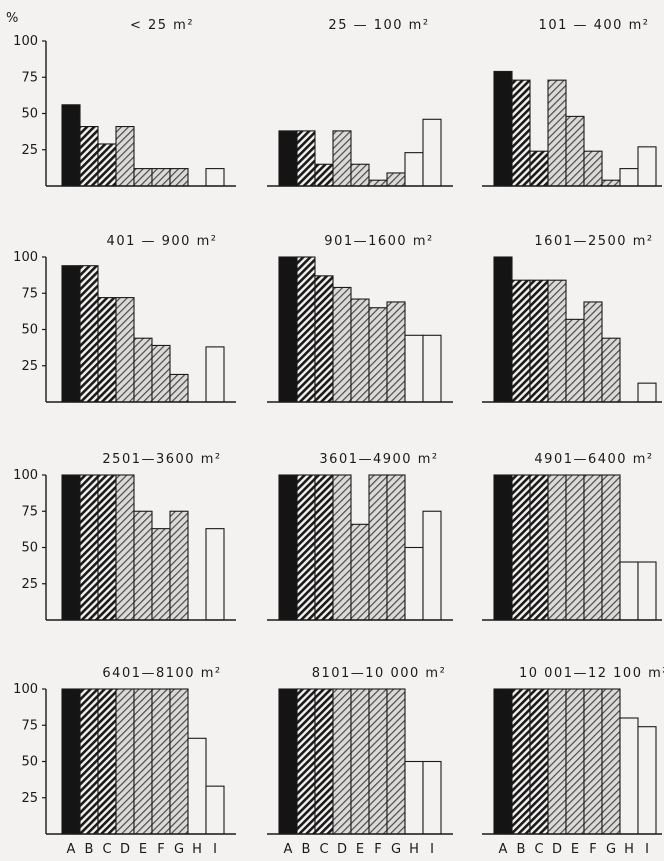 The width and height of the screenshot is (664, 861). What do you see at coordinates (591, 673) in the screenshot?
I see `panel-title: 10 001—12 100 m²` at bounding box center [591, 673].